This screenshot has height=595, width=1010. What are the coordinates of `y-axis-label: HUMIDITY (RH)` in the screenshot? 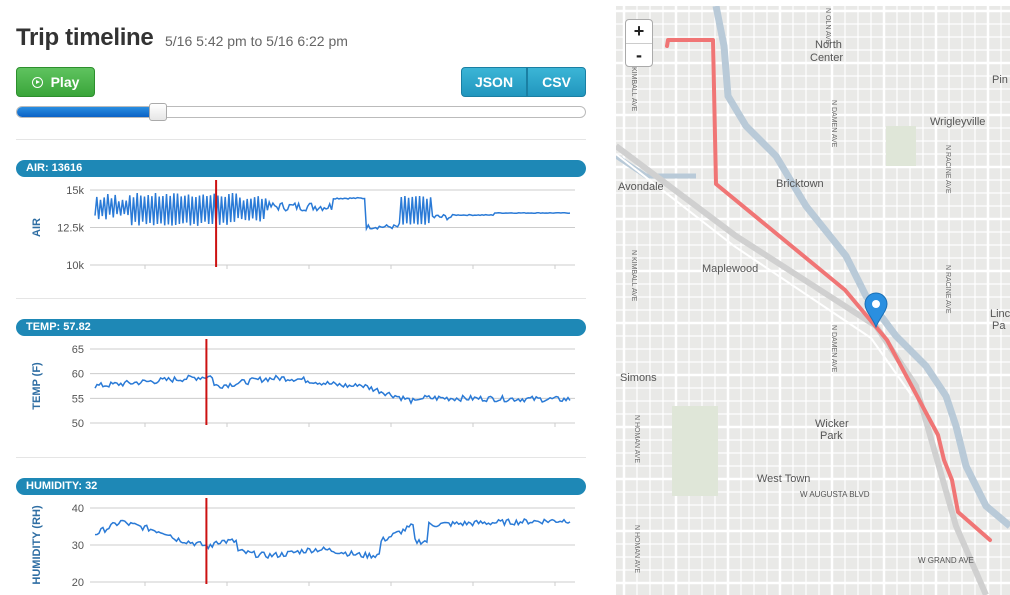 It's located at (37, 545).